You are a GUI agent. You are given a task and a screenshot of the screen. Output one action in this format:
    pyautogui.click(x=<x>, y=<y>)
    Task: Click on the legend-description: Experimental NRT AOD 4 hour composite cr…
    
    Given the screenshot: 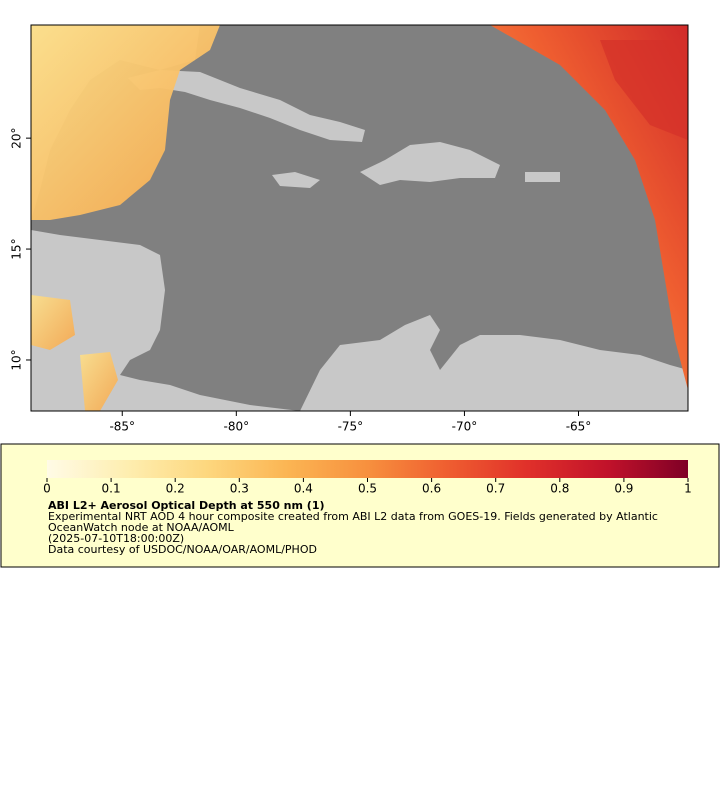 What is the action you would take?
    pyautogui.click(x=353, y=522)
    